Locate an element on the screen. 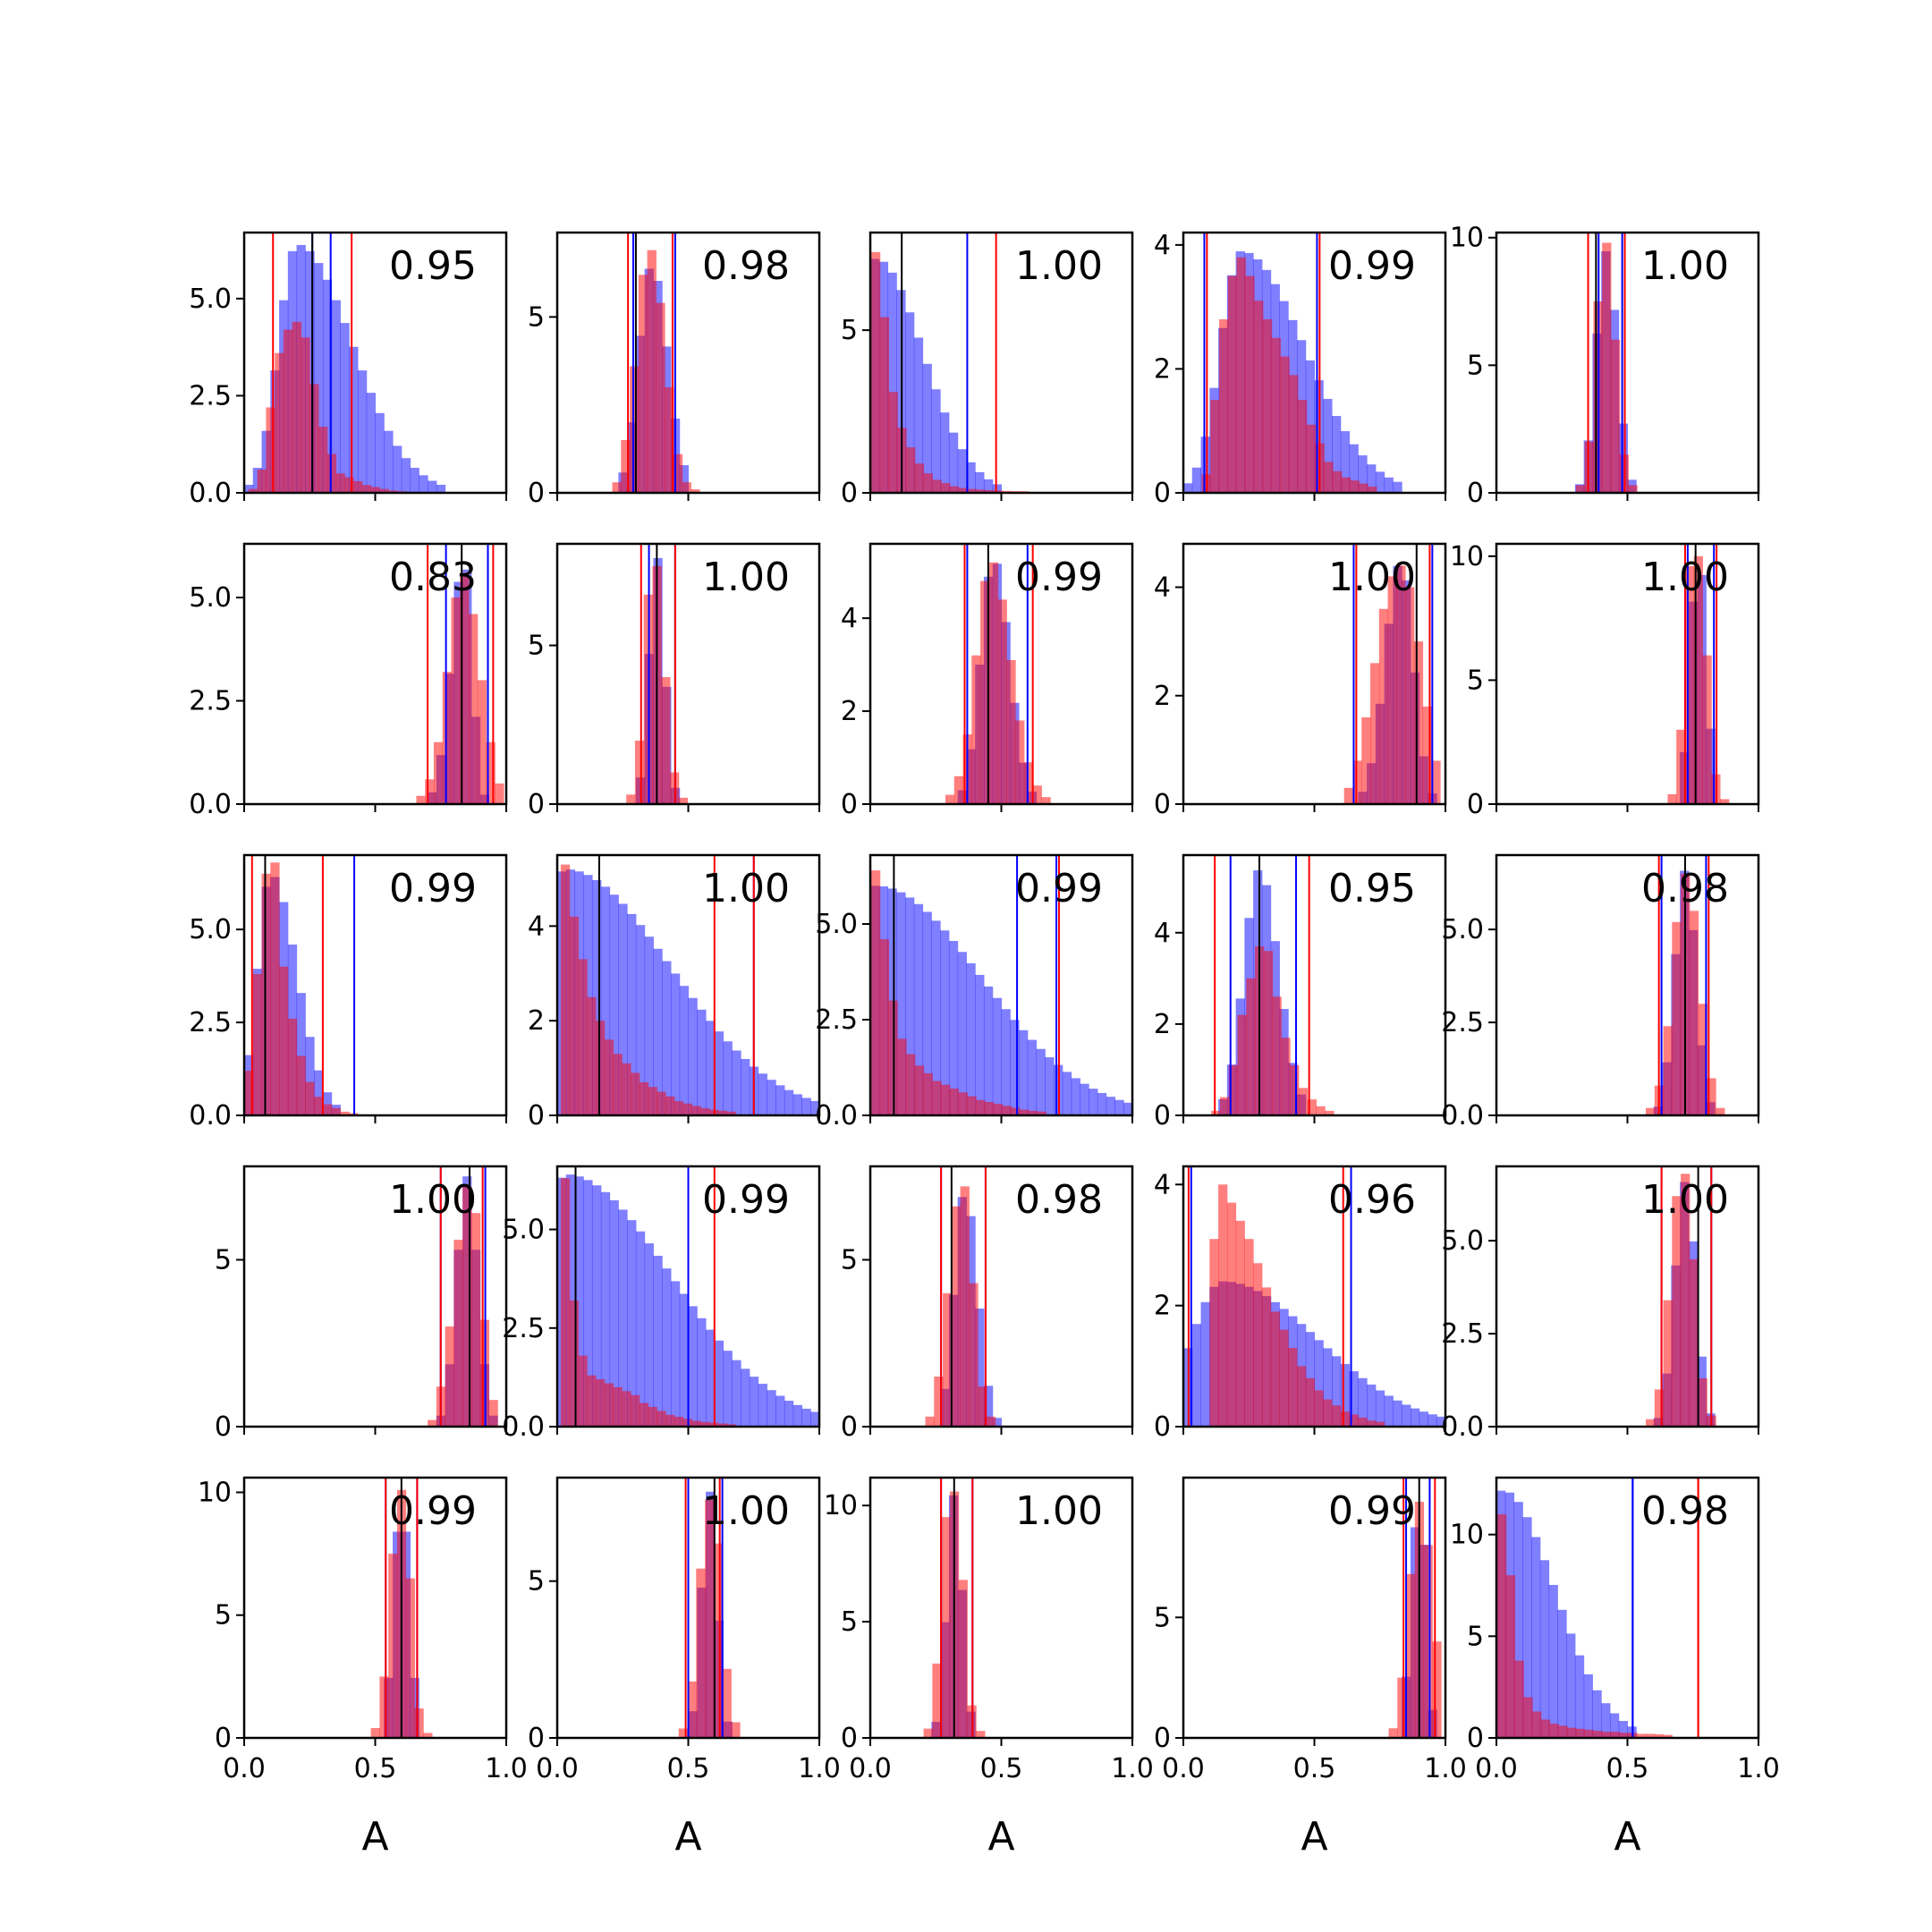  x-axis-label: A is located at coordinates (1627, 1837).